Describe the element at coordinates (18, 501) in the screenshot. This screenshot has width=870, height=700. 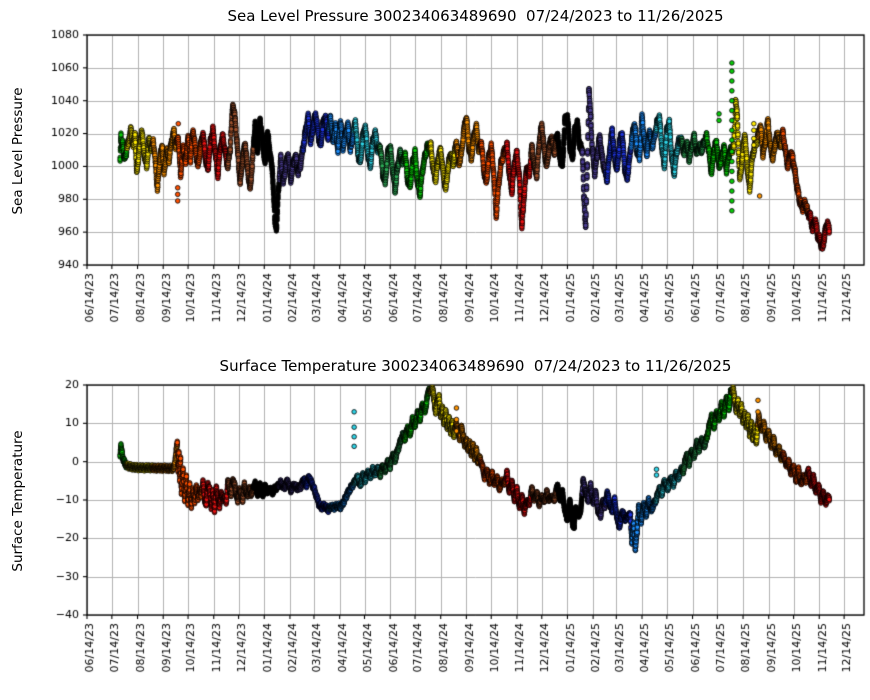
I see `temperature-y-axis-label: Surface Temperature` at that location.